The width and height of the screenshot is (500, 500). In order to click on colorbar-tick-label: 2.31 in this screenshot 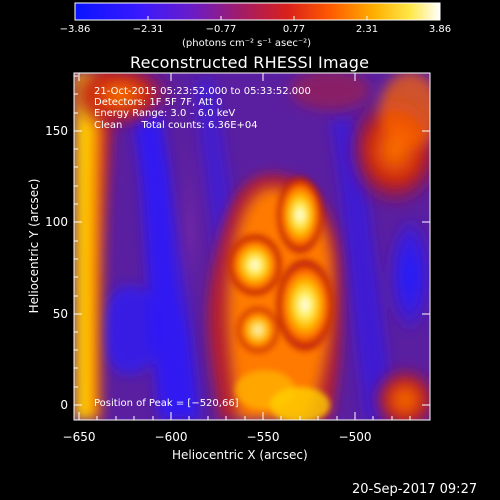, I will do `click(367, 29)`.